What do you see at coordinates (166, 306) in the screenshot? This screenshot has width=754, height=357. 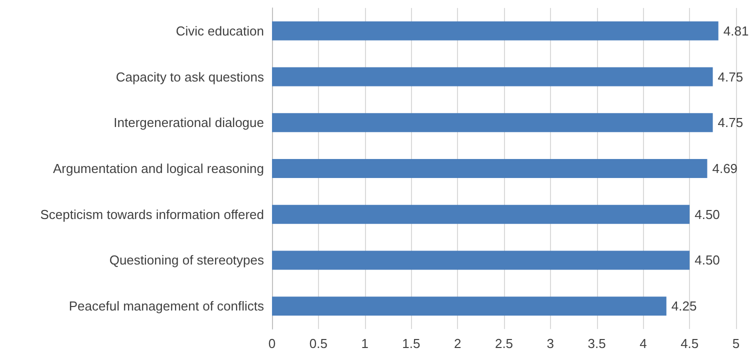 I see `y-tick-label: Peaceful management of conflicts` at bounding box center [166, 306].